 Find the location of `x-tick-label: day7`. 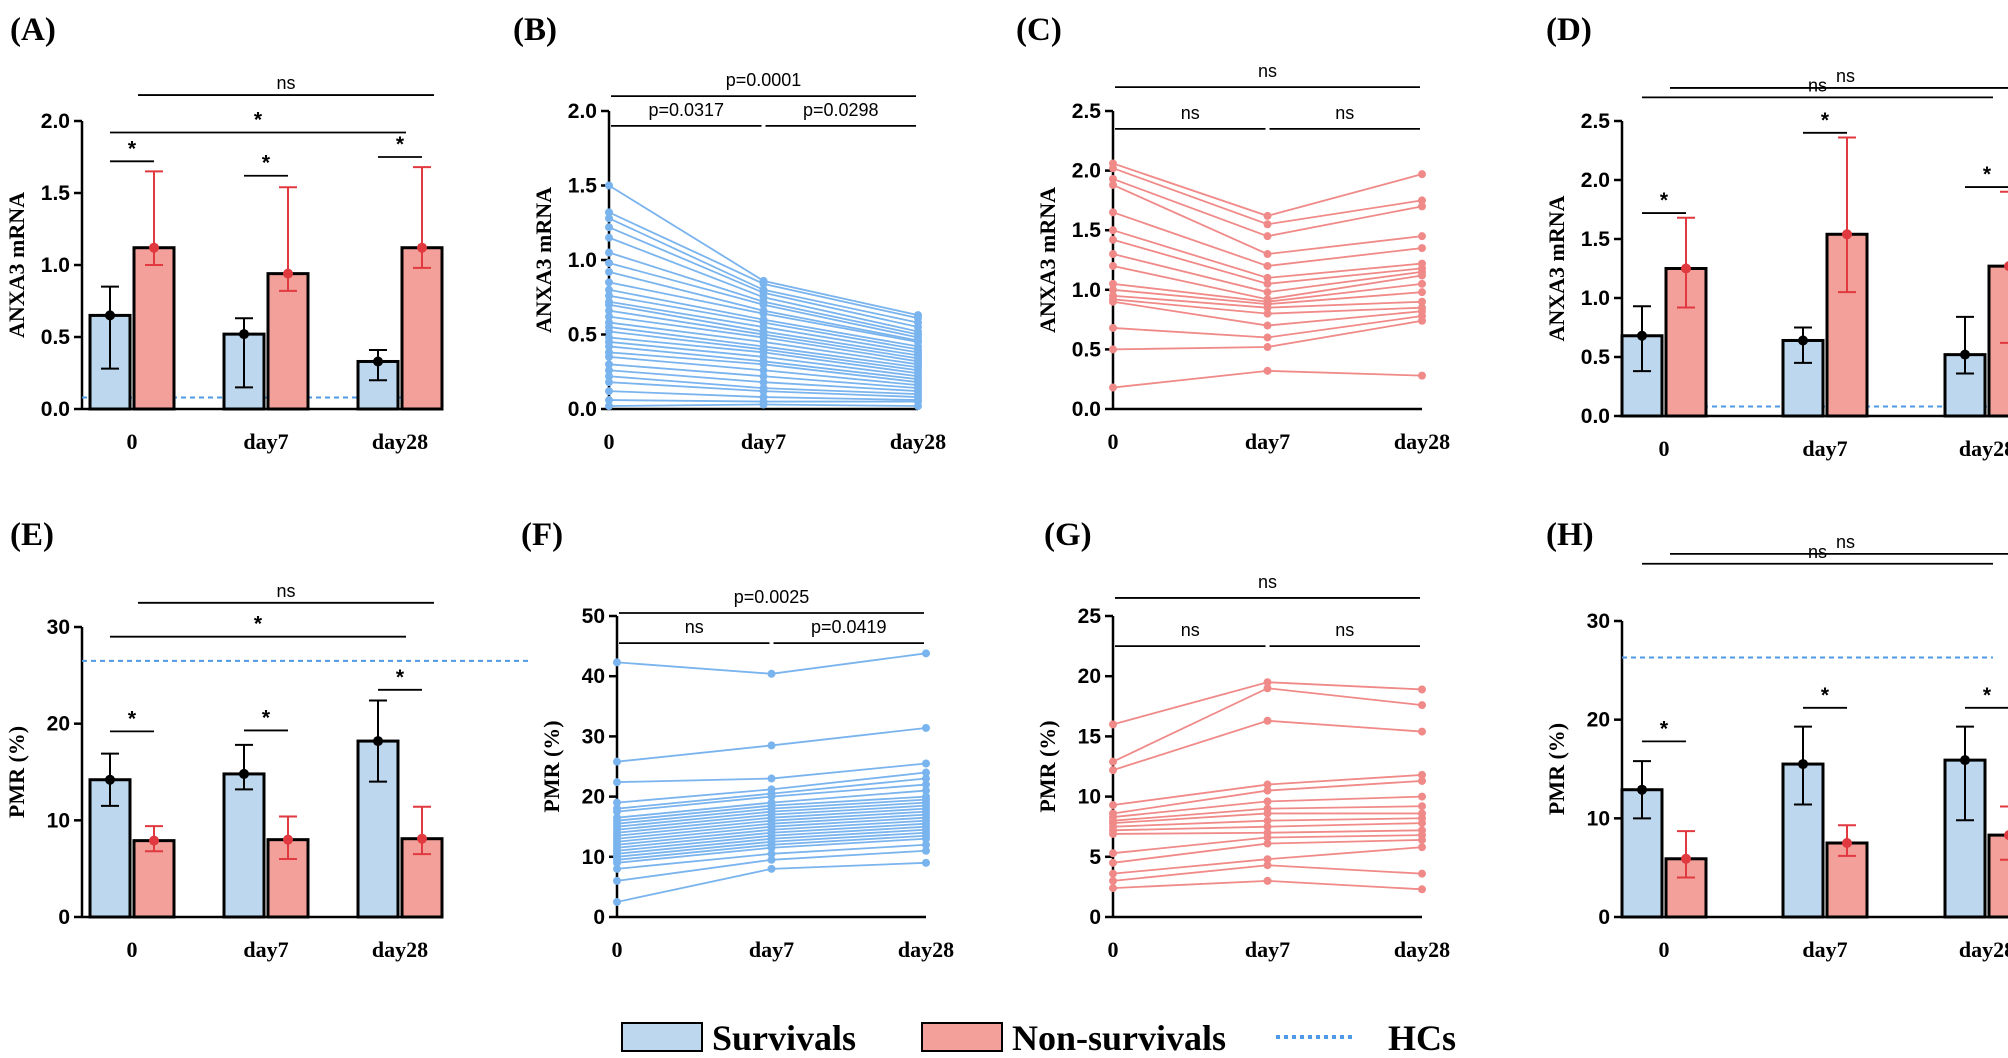

x-tick-label: day7 is located at coordinates (265, 441).